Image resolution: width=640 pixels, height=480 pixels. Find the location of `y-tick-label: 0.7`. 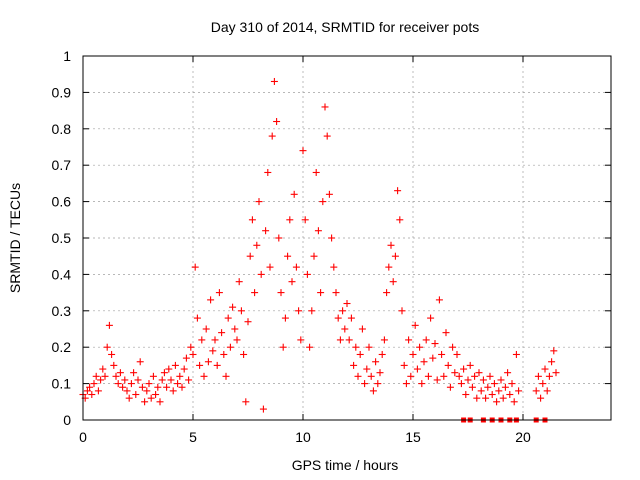

y-tick-label: 0.7 is located at coordinates (62, 165).